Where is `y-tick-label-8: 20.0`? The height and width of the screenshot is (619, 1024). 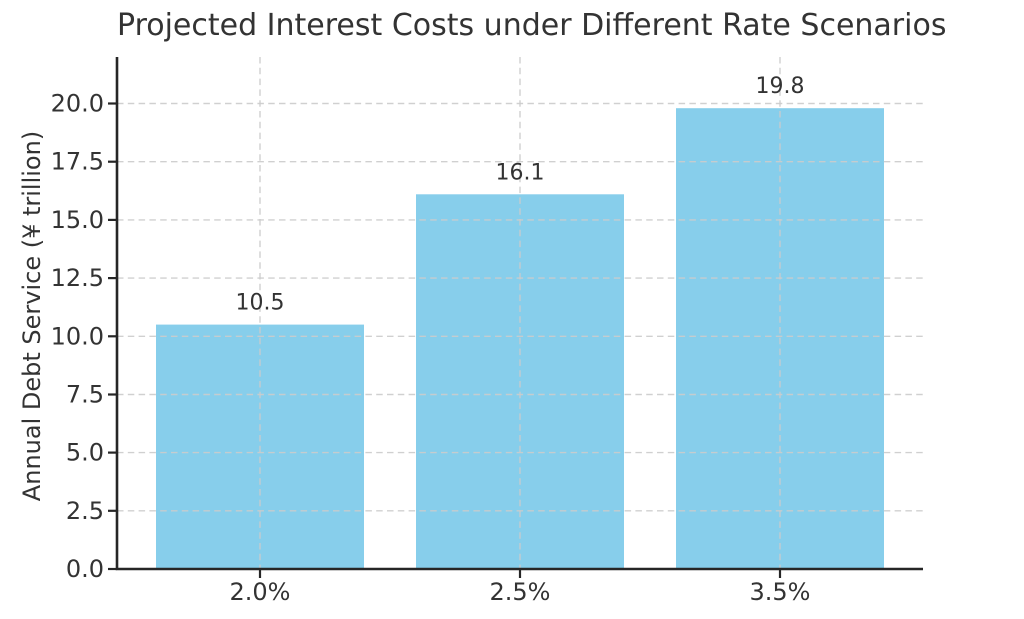
y-tick-label-8: 20.0 is located at coordinates (77, 104).